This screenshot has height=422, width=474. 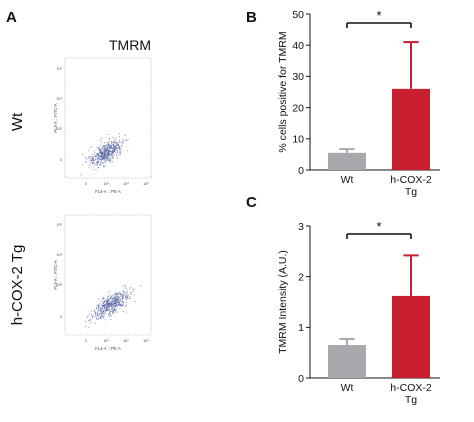 I want to click on panel-letter-a: A, so click(x=11, y=17).